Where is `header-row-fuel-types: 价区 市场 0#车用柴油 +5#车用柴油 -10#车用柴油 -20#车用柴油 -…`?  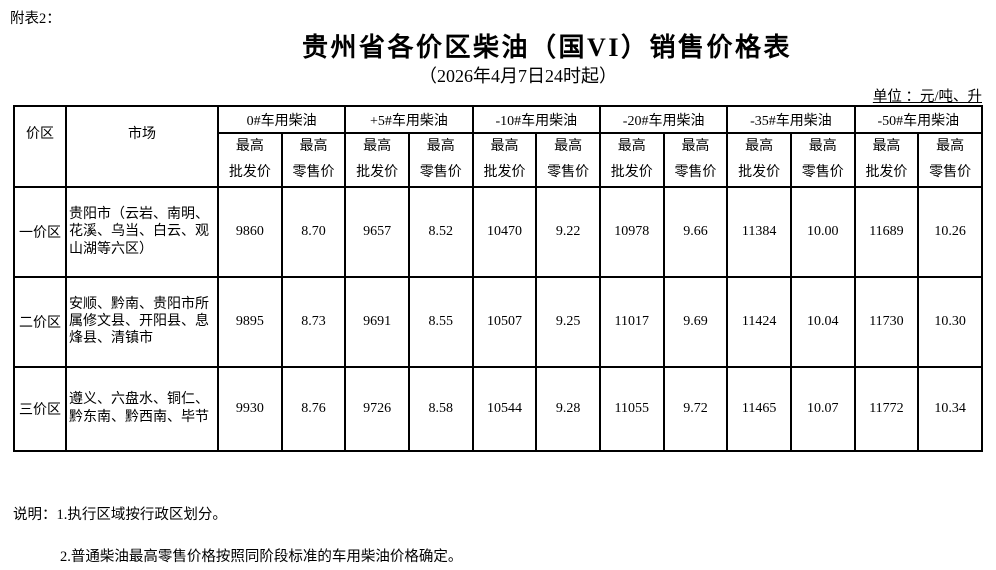
header-row-fuel-types: 价区 市场 0#车用柴油 +5#车用柴油 -10#车用柴油 -20#车用柴油 -… is located at coordinates (498, 146).